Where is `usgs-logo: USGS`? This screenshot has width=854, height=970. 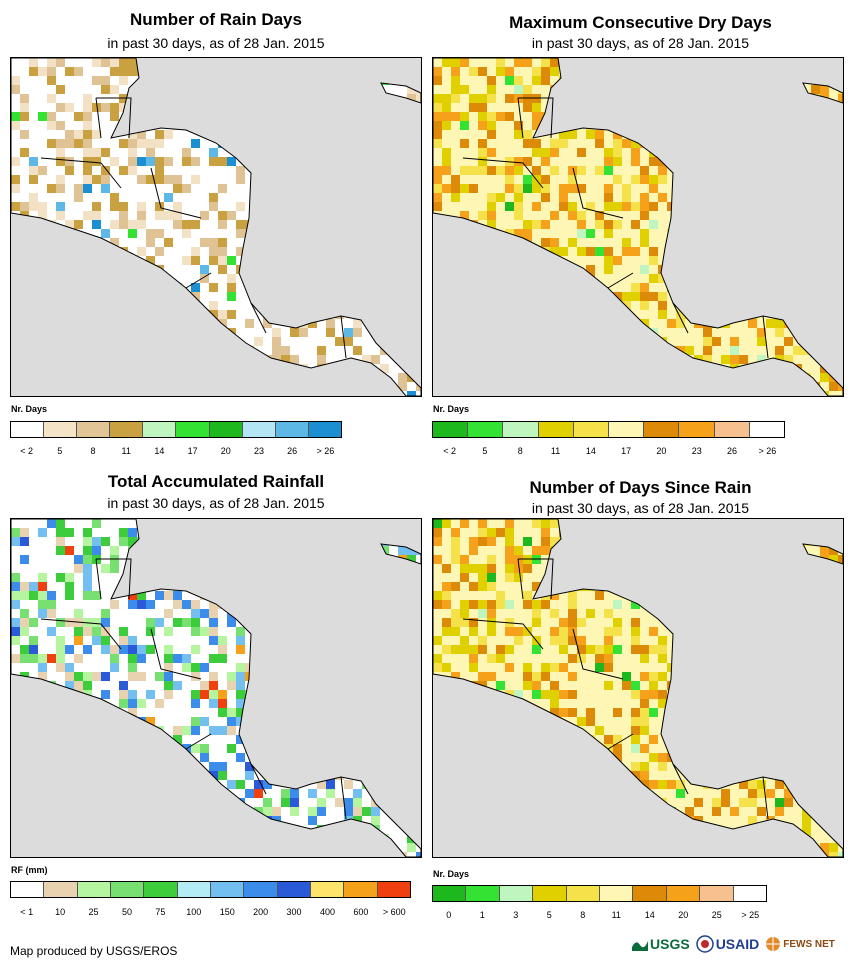 usgs-logo: USGS is located at coordinates (661, 944).